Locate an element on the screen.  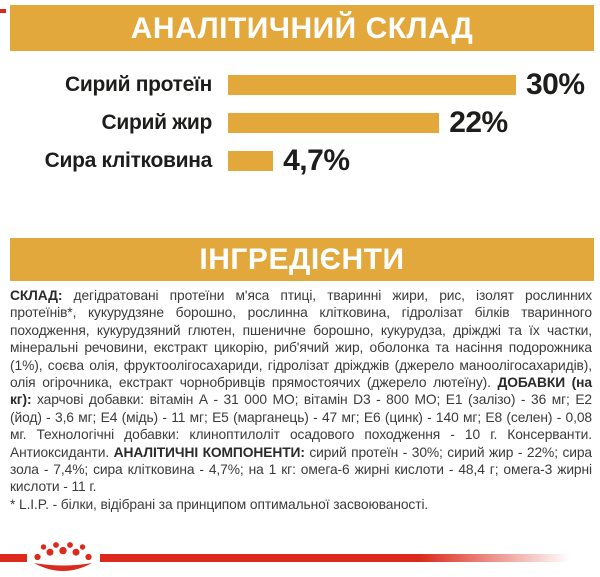
chart-row-protein: Сирий протеїн 30% is located at coordinates (300, 85).